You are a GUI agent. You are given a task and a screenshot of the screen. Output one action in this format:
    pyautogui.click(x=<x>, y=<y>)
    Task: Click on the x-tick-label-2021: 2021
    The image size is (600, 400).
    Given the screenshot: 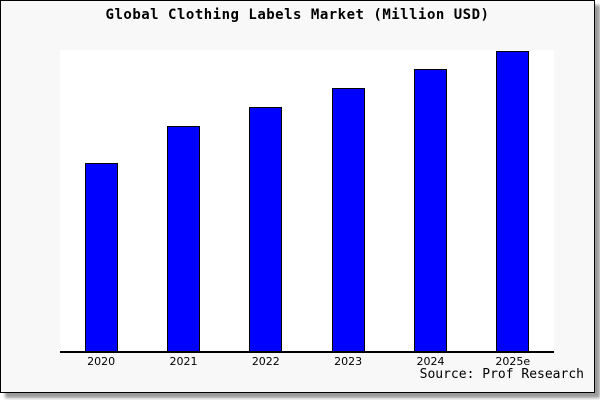 What is the action you would take?
    pyautogui.click(x=183, y=361)
    